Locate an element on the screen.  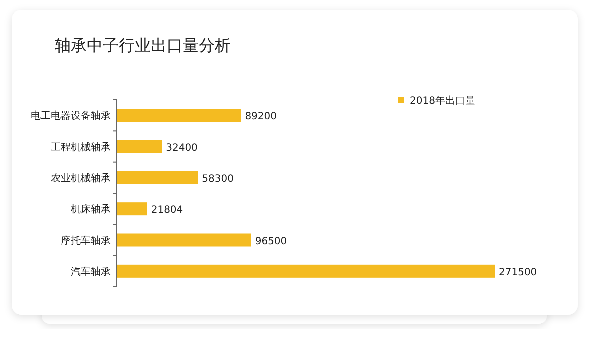
y-tick-label: 汽车轴承 is located at coordinates (91, 272).